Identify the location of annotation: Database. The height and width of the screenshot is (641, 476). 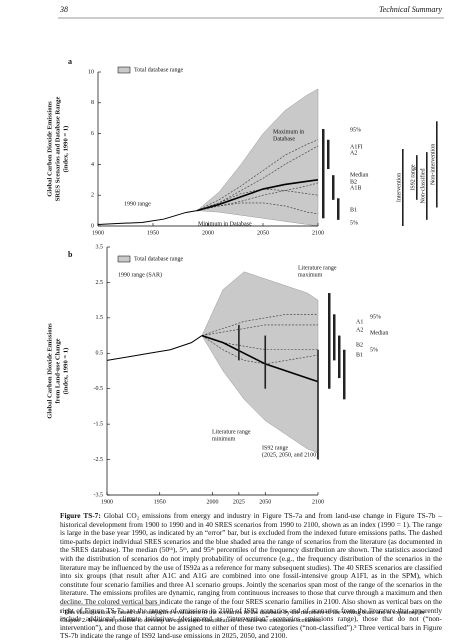
(284, 139).